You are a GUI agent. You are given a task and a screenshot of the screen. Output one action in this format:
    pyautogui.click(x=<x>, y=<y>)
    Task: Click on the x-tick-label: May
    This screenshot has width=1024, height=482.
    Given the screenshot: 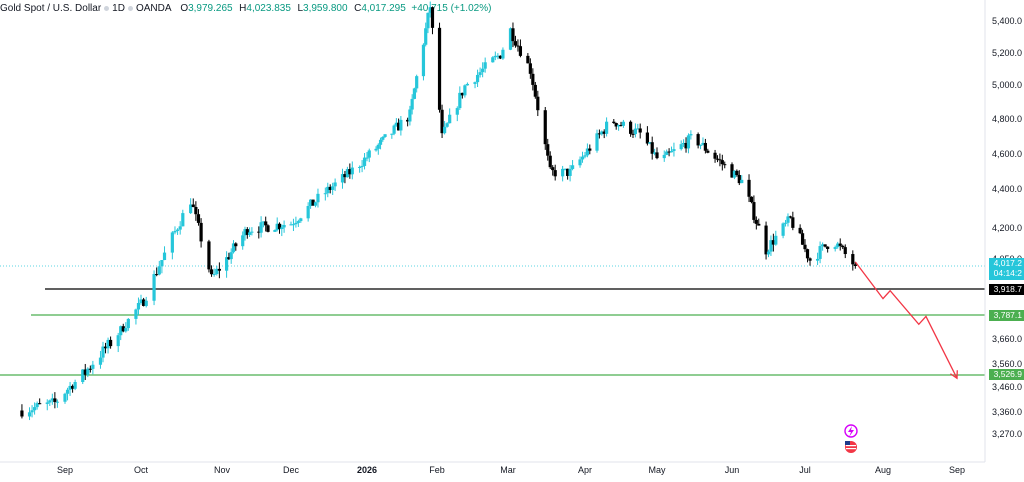 What is the action you would take?
    pyautogui.click(x=657, y=470)
    